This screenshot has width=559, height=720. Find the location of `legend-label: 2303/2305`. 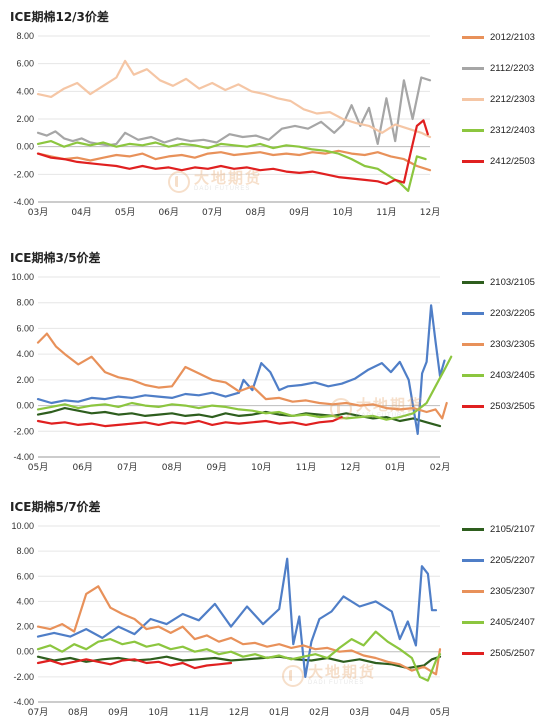

legend-label: 2303/2305 is located at coordinates (512, 344).